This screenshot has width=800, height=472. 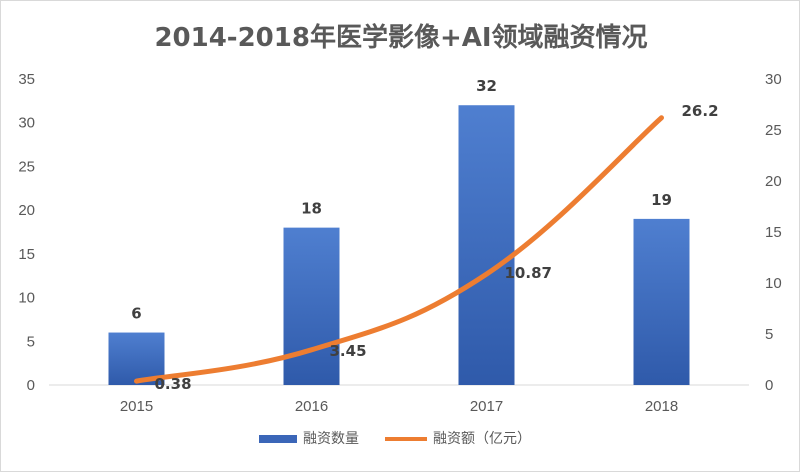 I want to click on right-y-axis: 0 5 10 15 20 25 30, so click(x=773, y=232).